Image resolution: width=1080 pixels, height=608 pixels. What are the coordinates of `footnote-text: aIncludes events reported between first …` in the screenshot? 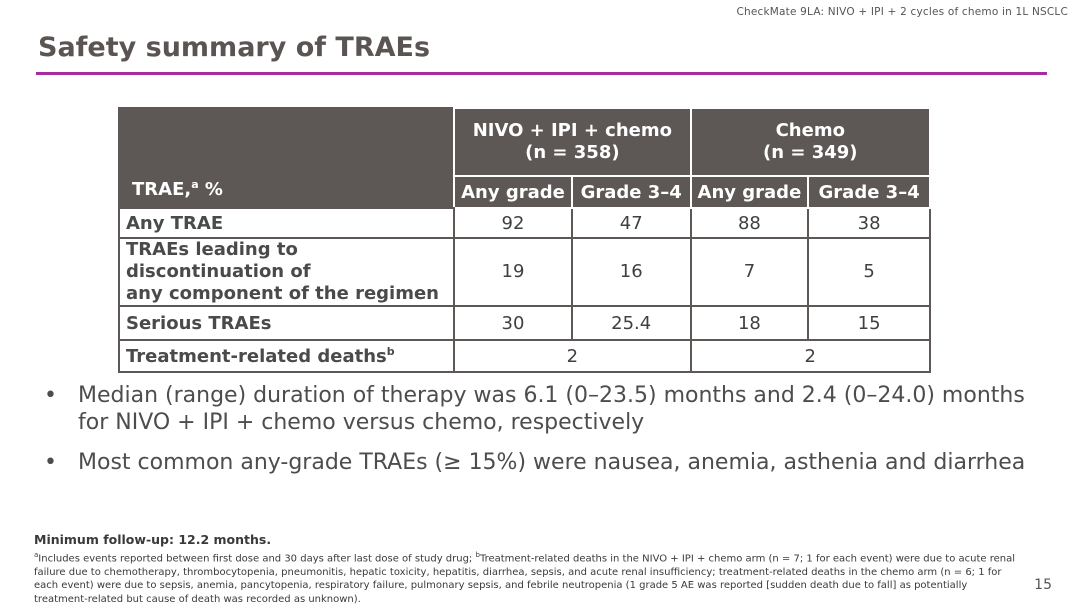 It's located at (525, 578).